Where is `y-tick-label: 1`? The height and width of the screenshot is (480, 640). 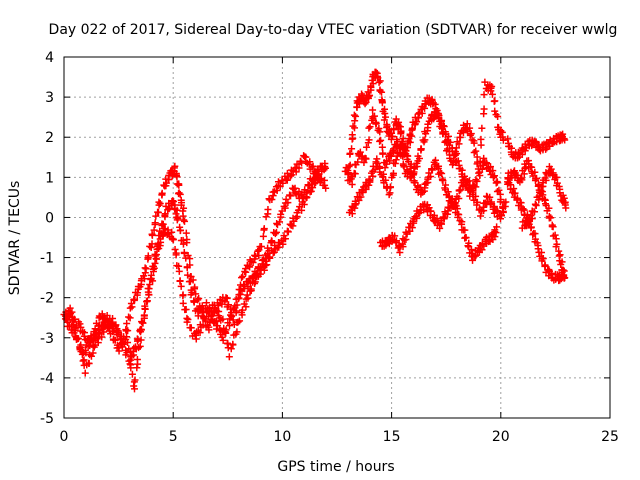
y-tick-label: 1 is located at coordinates (49, 178).